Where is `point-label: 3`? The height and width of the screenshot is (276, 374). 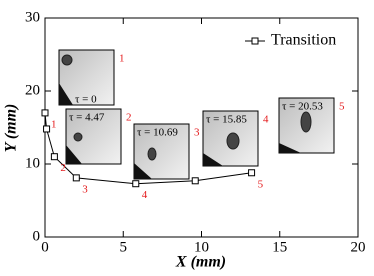 point-label: 3 is located at coordinates (85, 189).